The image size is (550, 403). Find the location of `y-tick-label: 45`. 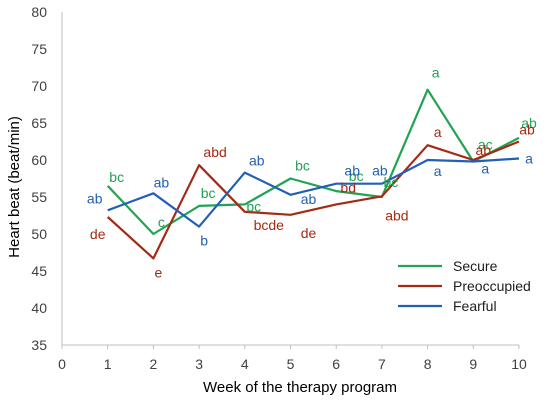

y-tick-label: 45 is located at coordinates (39, 271).